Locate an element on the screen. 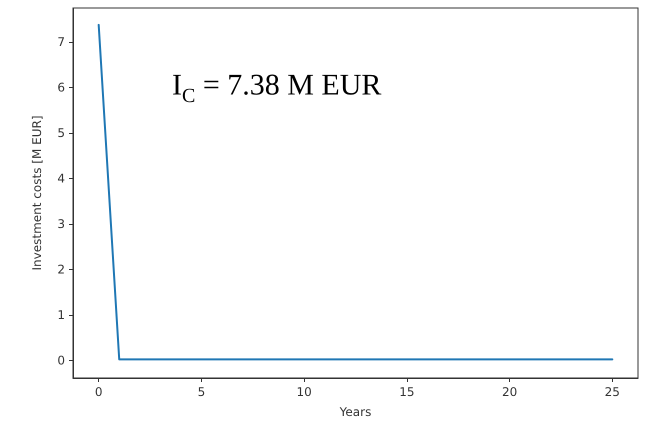 The height and width of the screenshot is (431, 651). y-axis-title: Investment costs [M EUR] is located at coordinates (37, 193).